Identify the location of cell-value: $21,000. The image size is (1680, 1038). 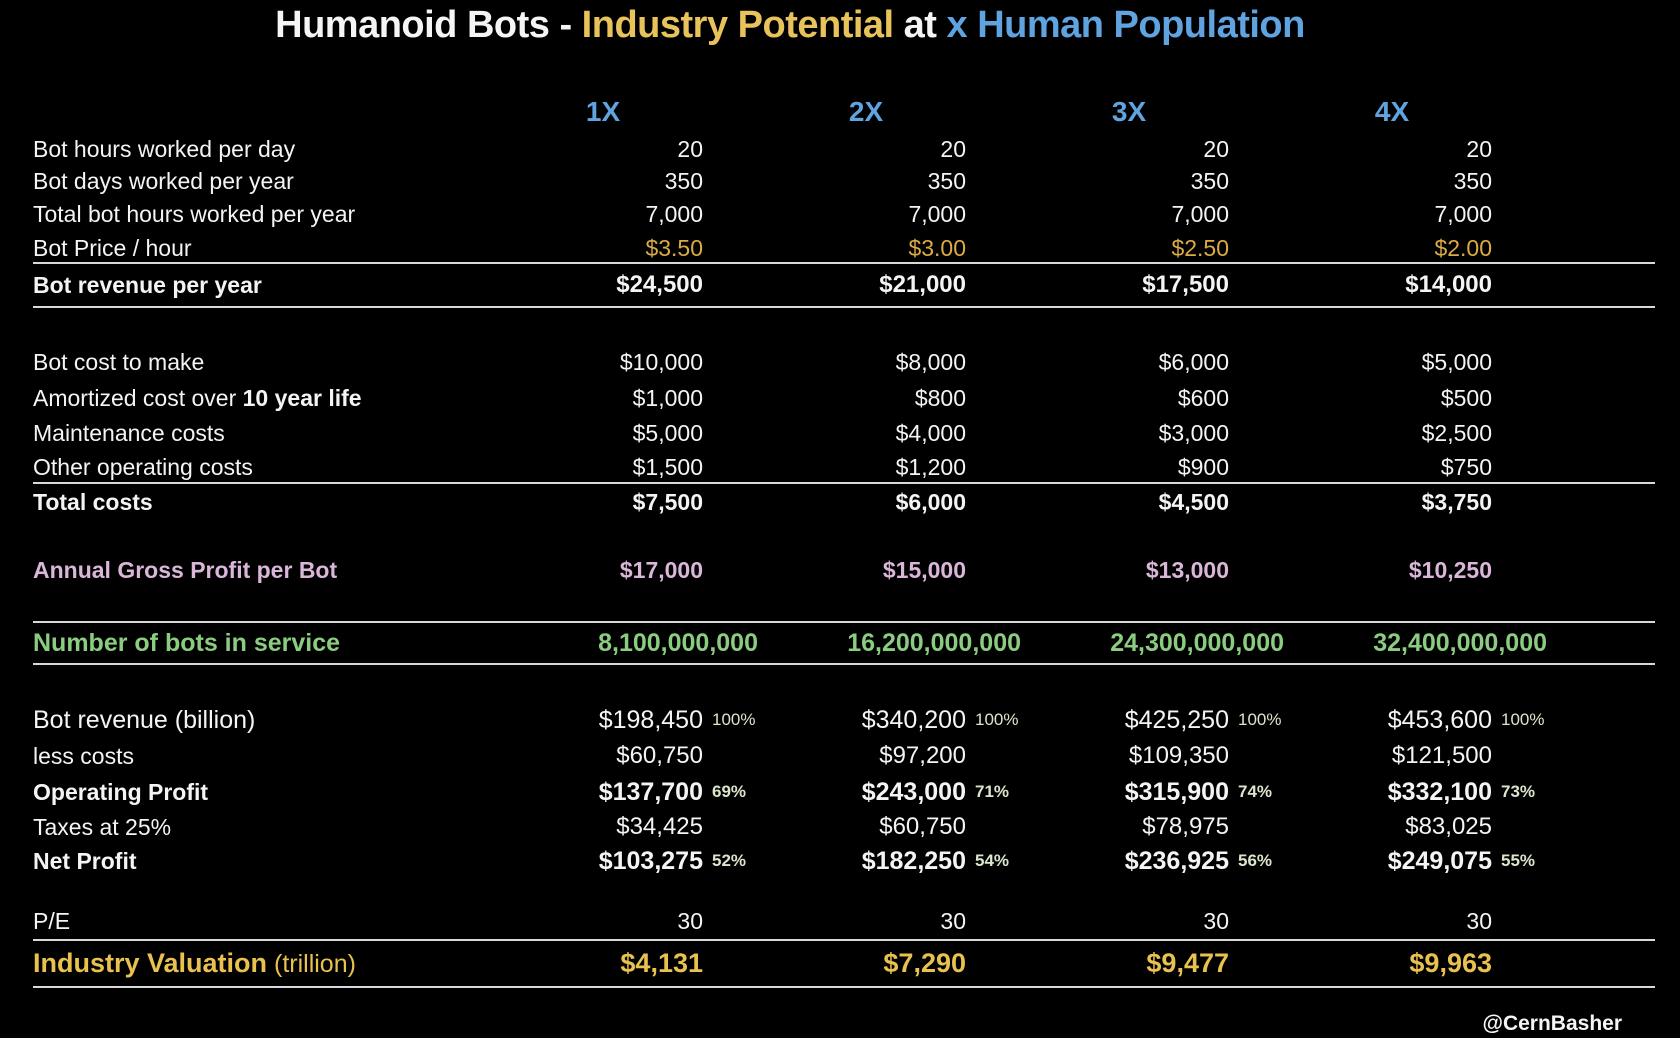
(922, 284).